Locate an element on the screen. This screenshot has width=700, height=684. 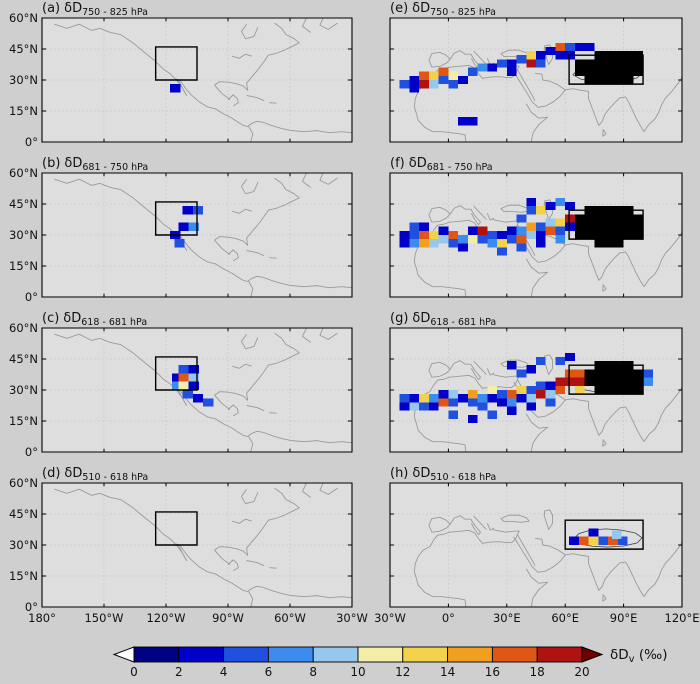
panel-h-variable: δD is located at coordinates (421, 473).